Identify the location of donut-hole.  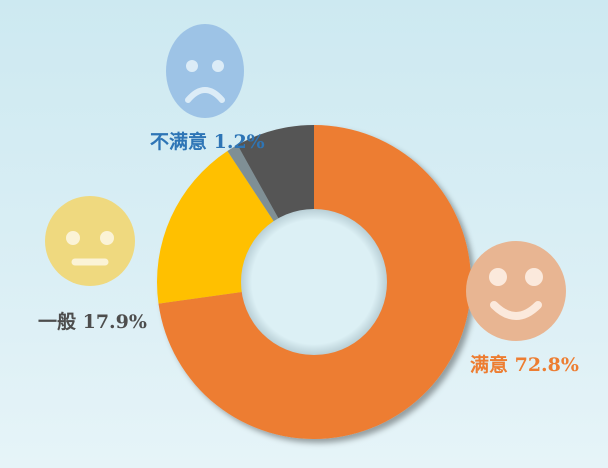
(314, 282).